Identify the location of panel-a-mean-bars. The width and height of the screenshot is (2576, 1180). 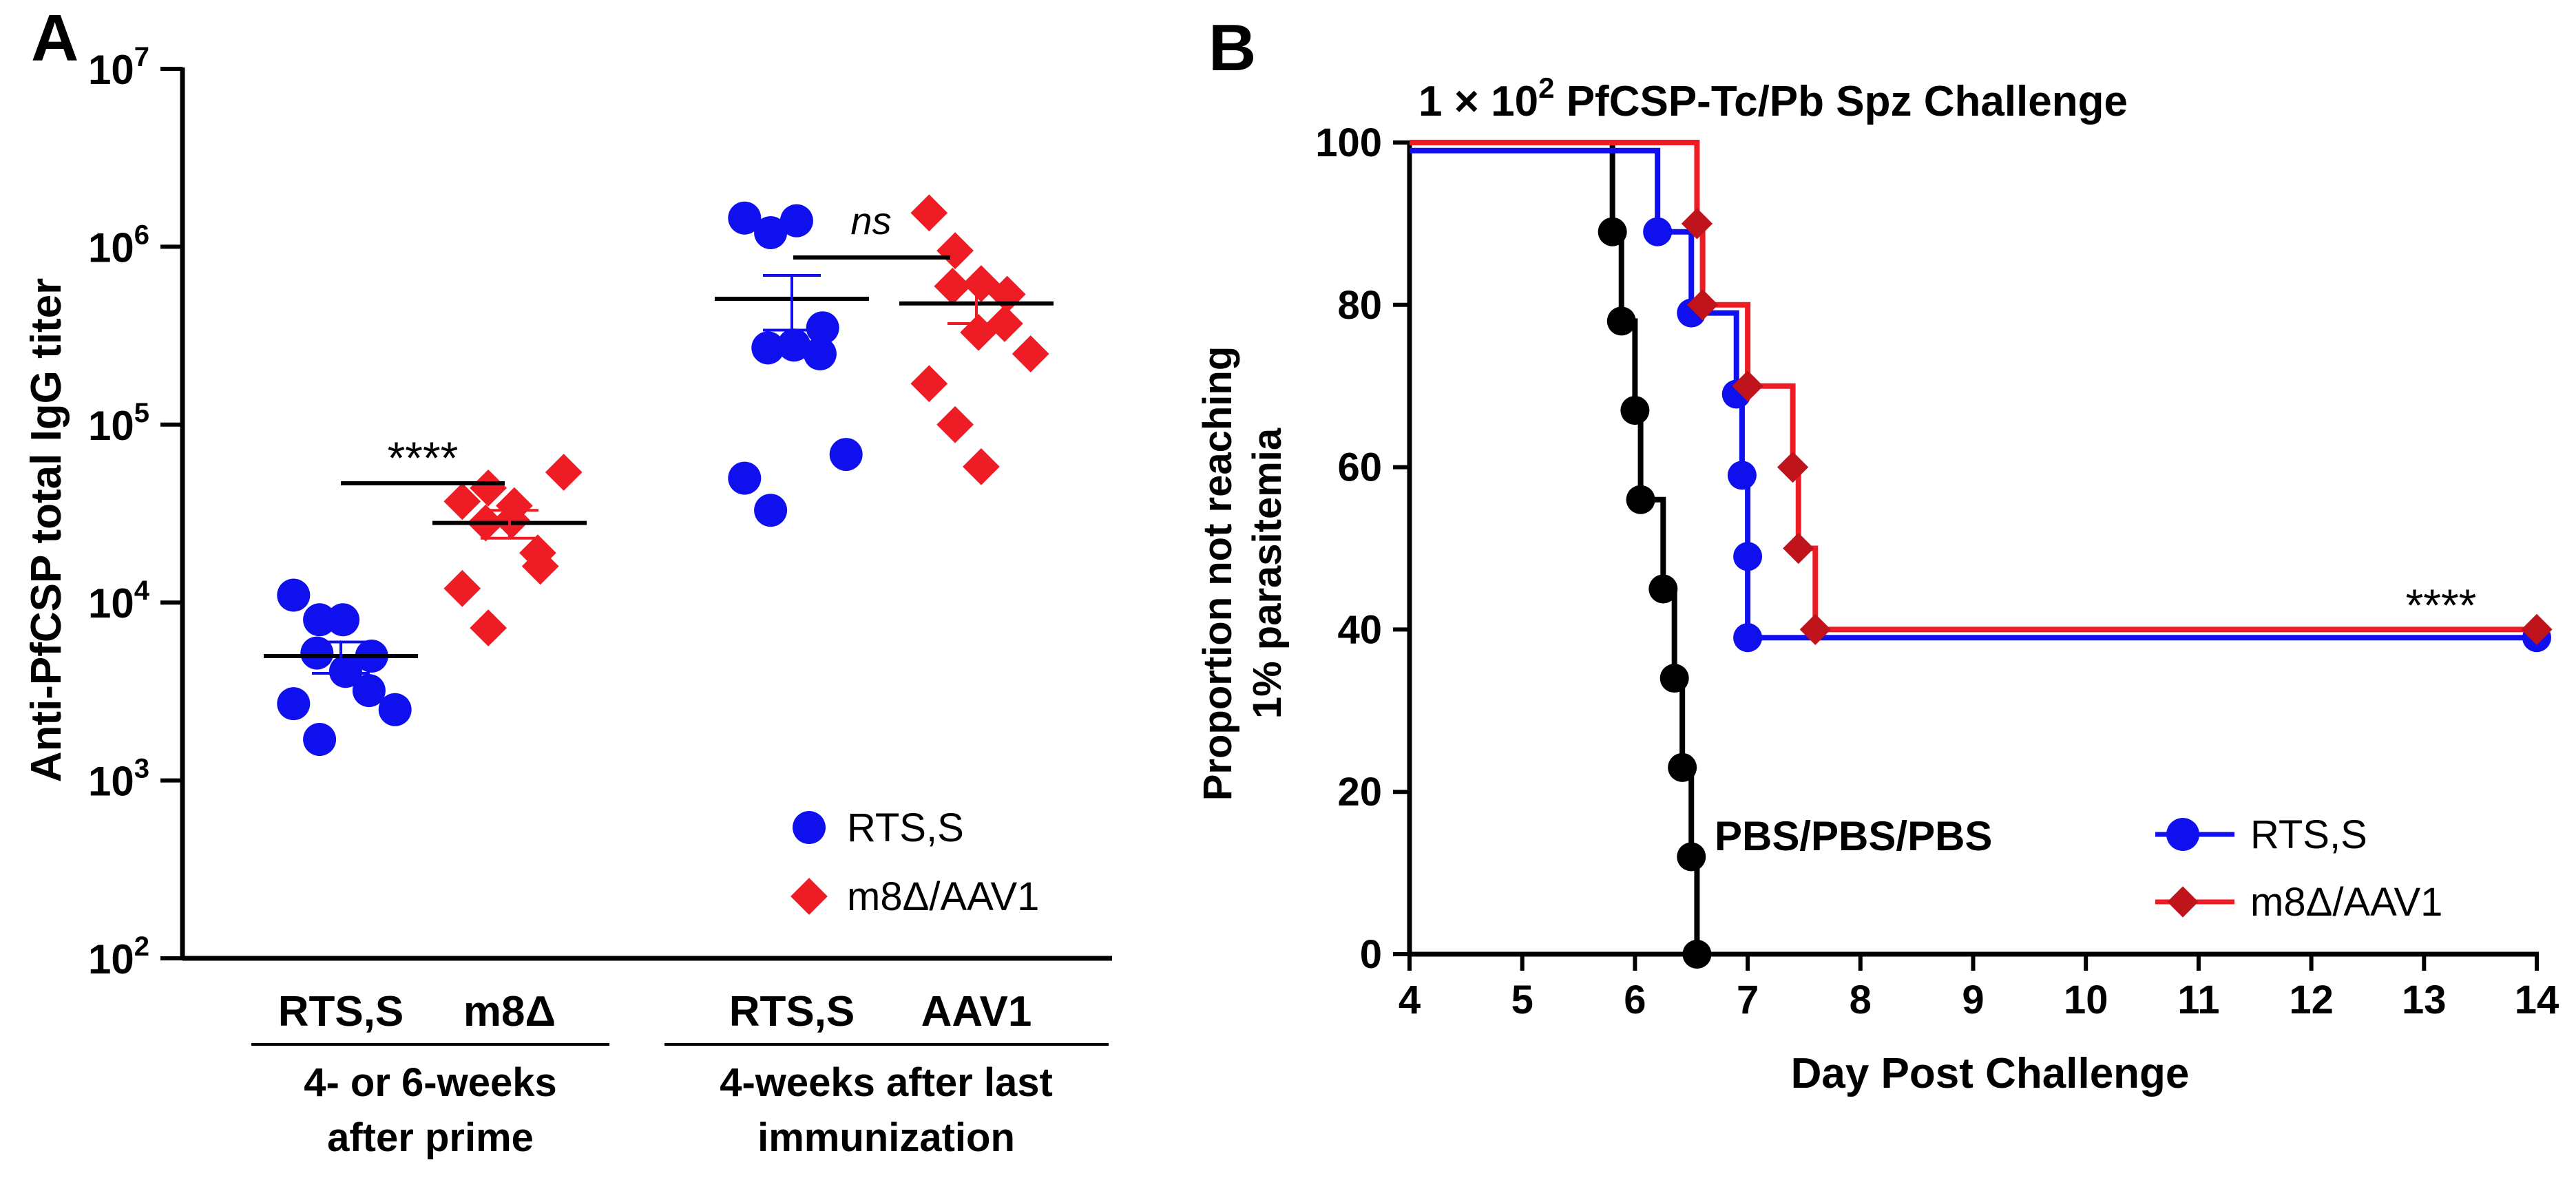
(659, 474).